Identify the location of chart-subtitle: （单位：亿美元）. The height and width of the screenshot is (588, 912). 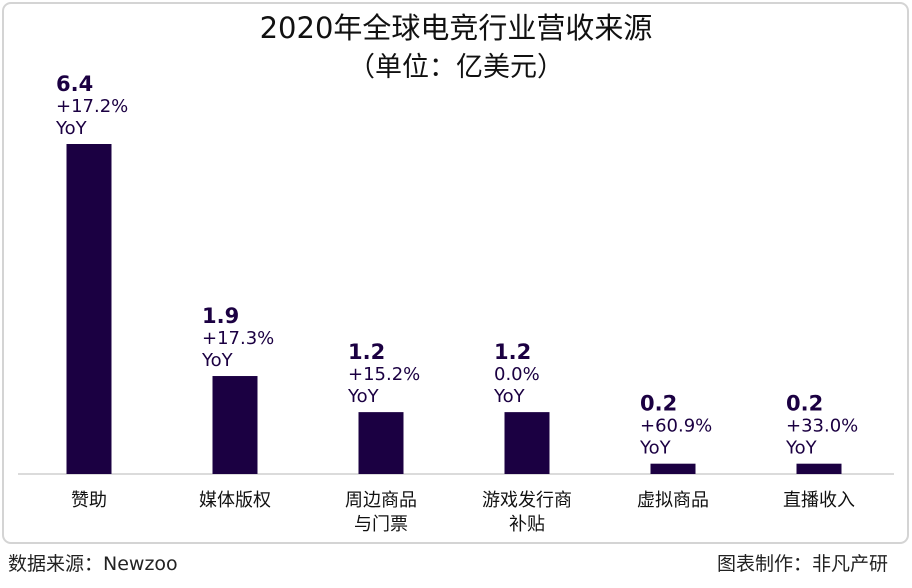
(456, 67).